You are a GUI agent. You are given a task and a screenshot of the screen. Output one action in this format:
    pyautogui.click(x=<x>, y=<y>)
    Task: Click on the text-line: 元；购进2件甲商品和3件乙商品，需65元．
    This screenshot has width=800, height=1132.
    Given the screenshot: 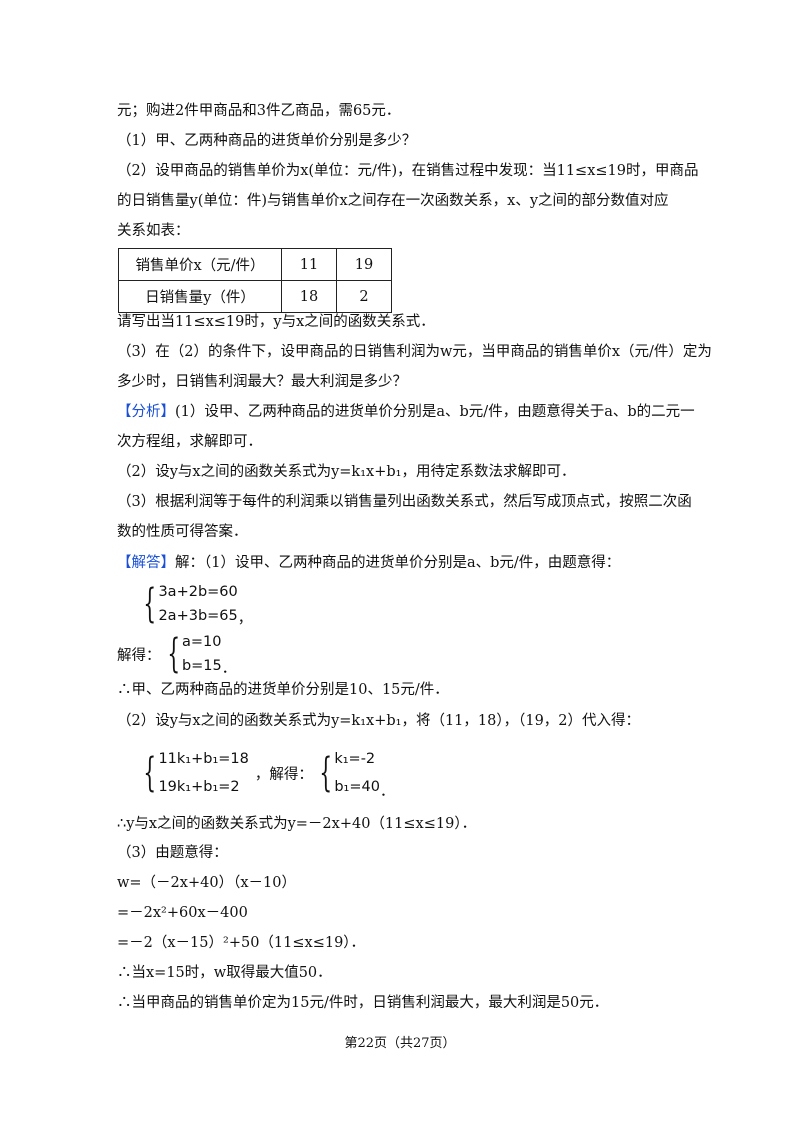 What is the action you would take?
    pyautogui.click(x=259, y=111)
    